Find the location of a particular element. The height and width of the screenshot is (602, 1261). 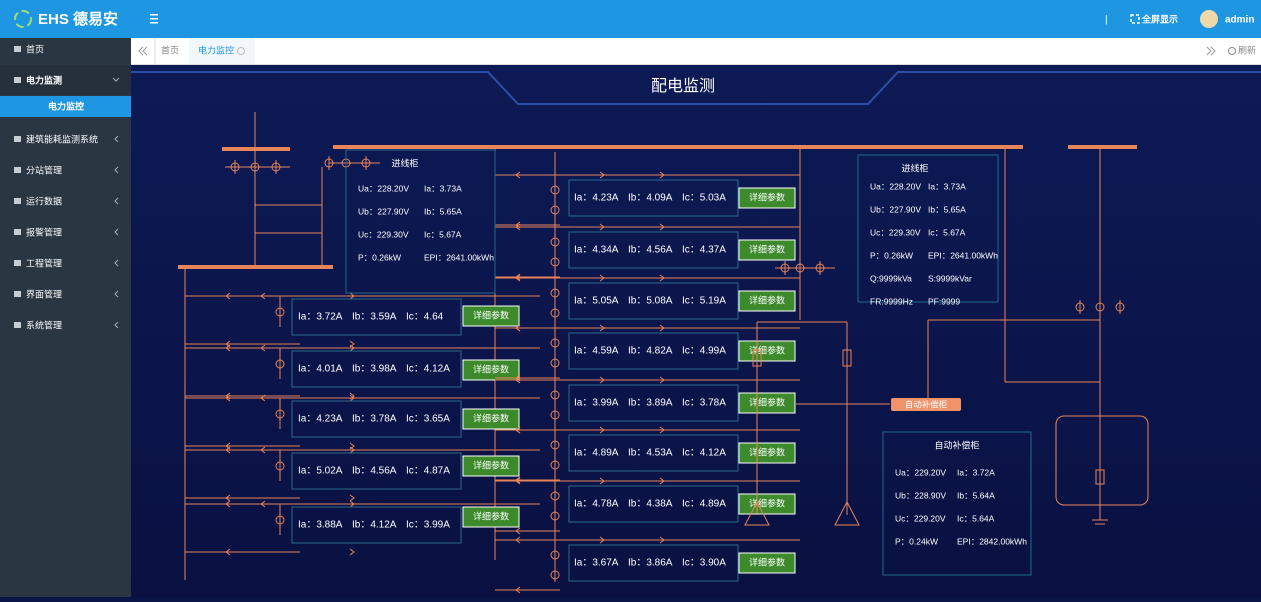

tab: 首页 is located at coordinates (170, 49).